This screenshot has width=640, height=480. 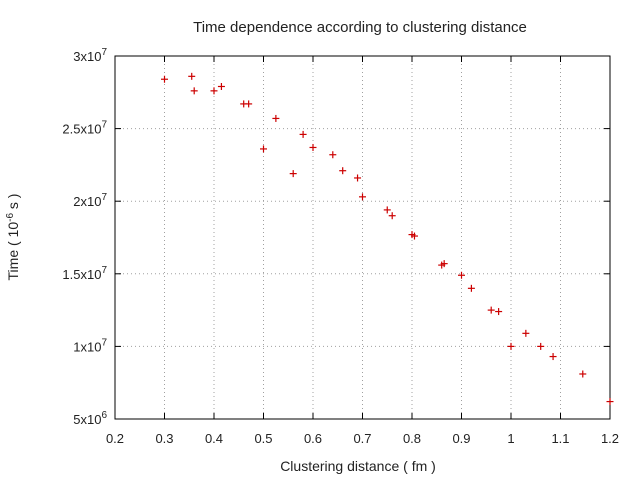 What do you see at coordinates (84, 273) in the screenshot?
I see `y-tick-label: 1.5x10⁷` at bounding box center [84, 273].